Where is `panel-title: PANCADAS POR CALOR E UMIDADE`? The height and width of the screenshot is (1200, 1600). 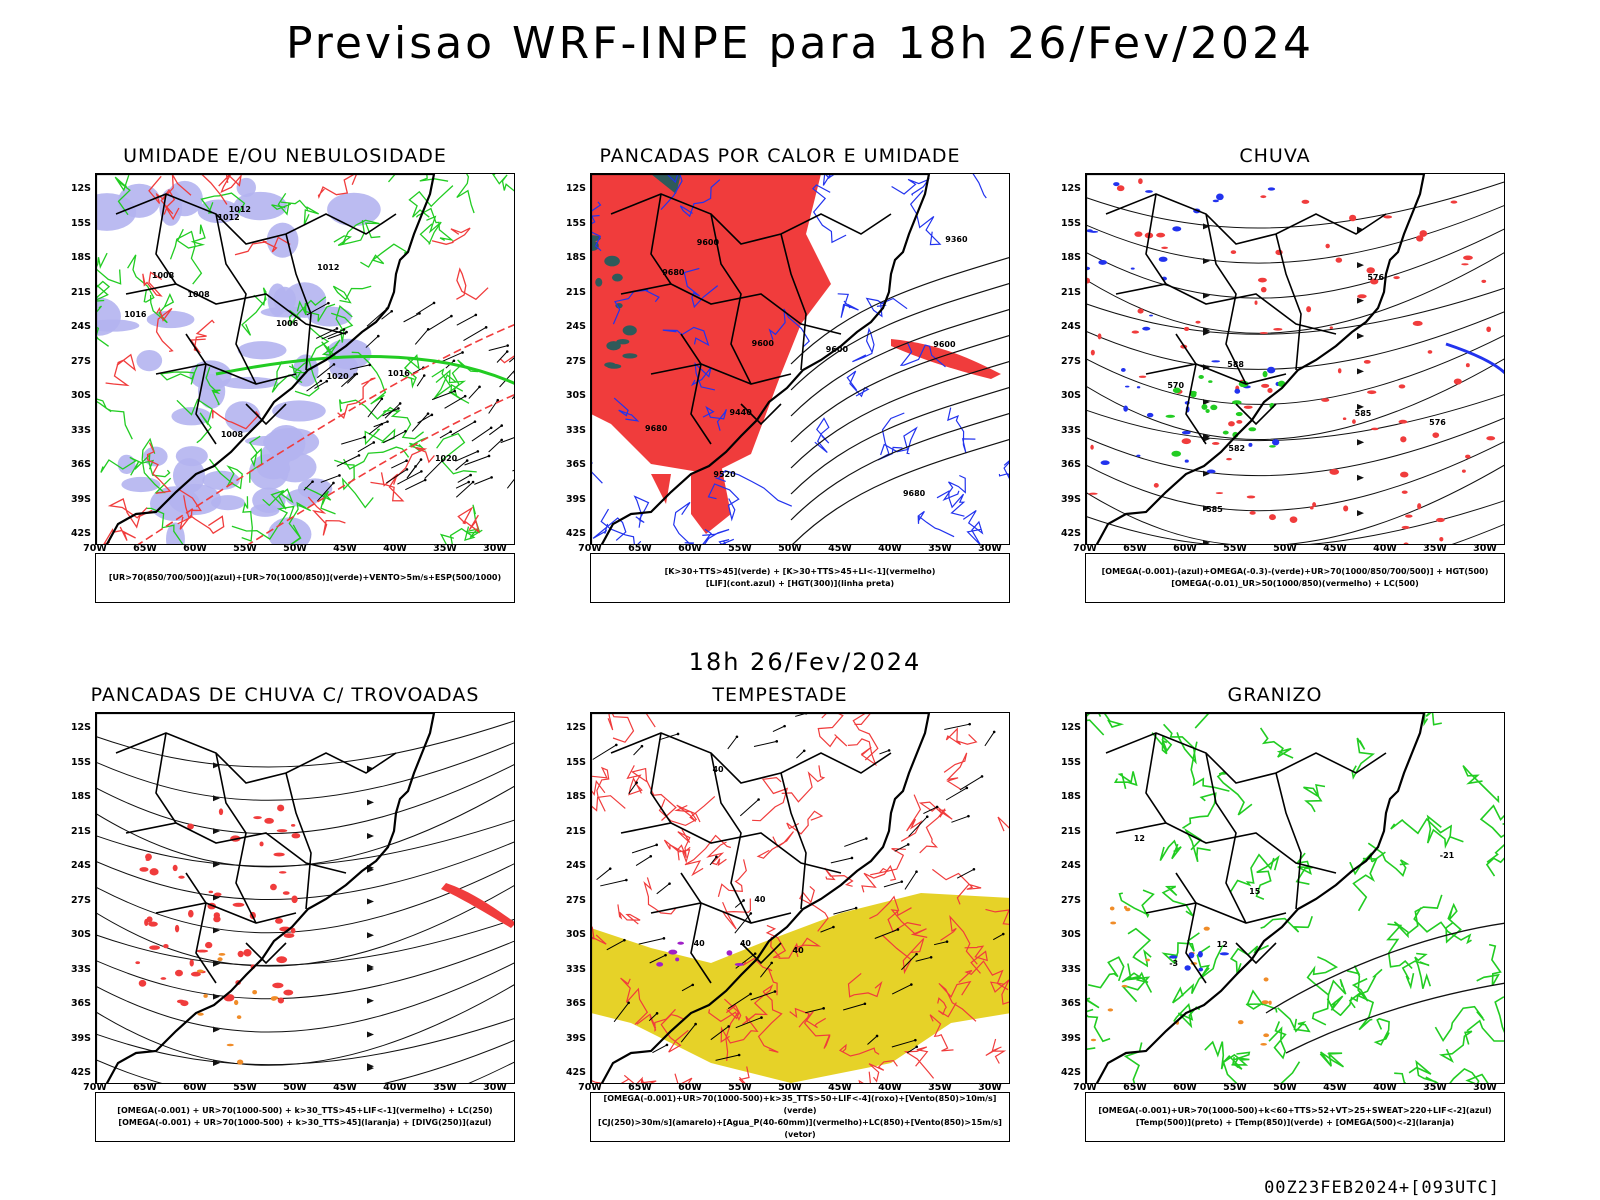 panel-title: PANCADAS POR CALOR E UMIDADE is located at coordinates (780, 156).